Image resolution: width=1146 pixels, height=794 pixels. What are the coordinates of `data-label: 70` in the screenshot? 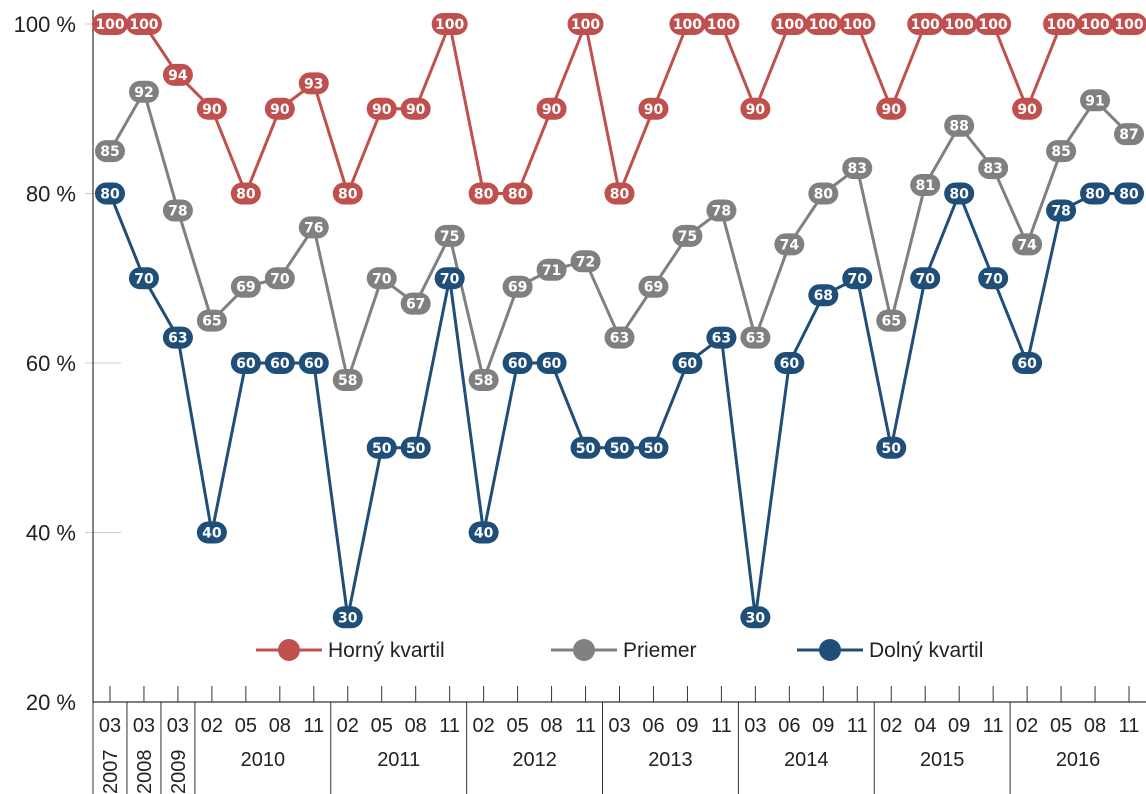 It's located at (925, 279).